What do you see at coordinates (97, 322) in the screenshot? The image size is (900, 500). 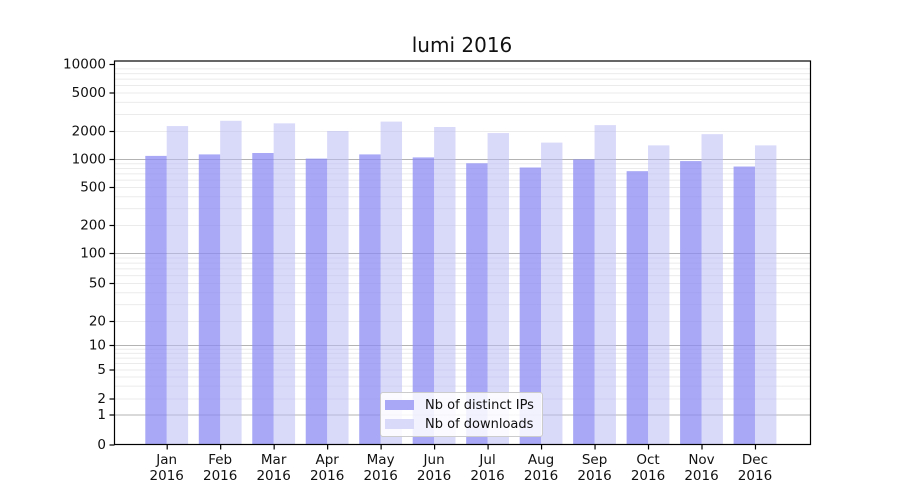 I see `y-tick-label: 20` at bounding box center [97, 322].